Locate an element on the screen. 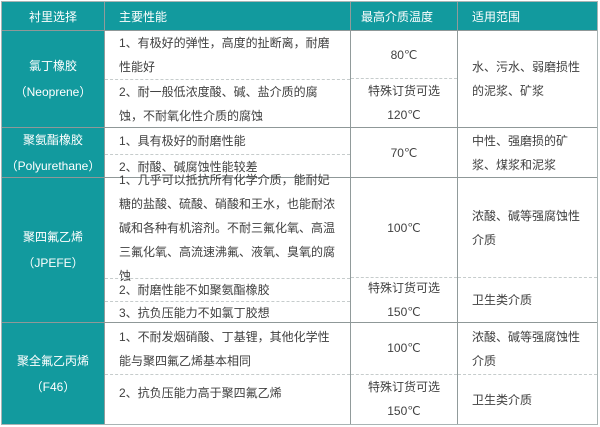 This screenshot has height=427, width=600. performance-item: 1、不耐发烟硝酸、丁基锂，其他化学性能与聚四氟乙烯基本相同 is located at coordinates (224, 348).